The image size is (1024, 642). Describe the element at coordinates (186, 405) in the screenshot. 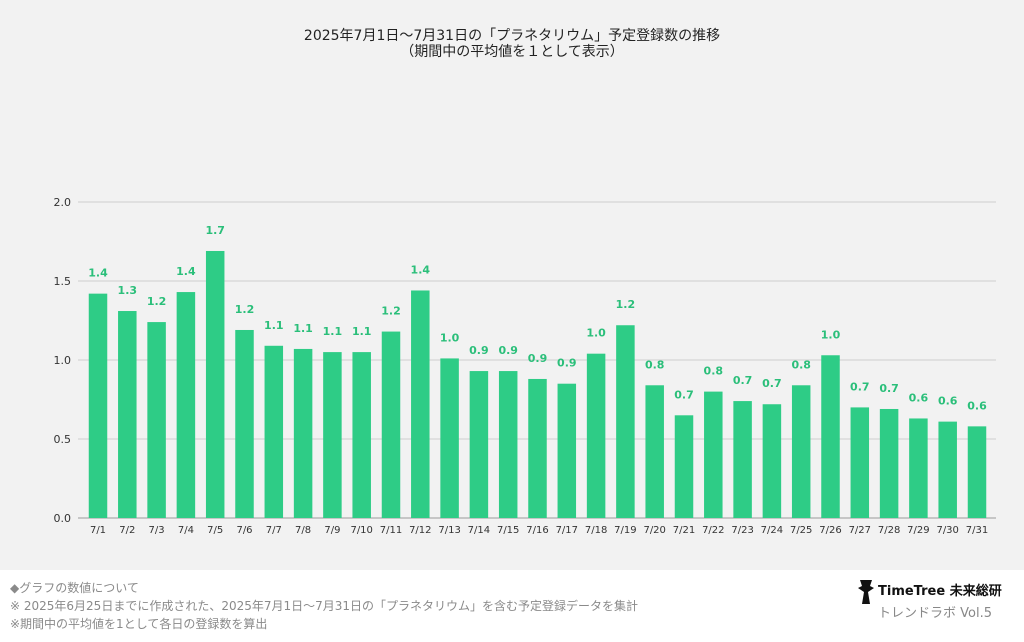

I see `bar-7/4` at that location.